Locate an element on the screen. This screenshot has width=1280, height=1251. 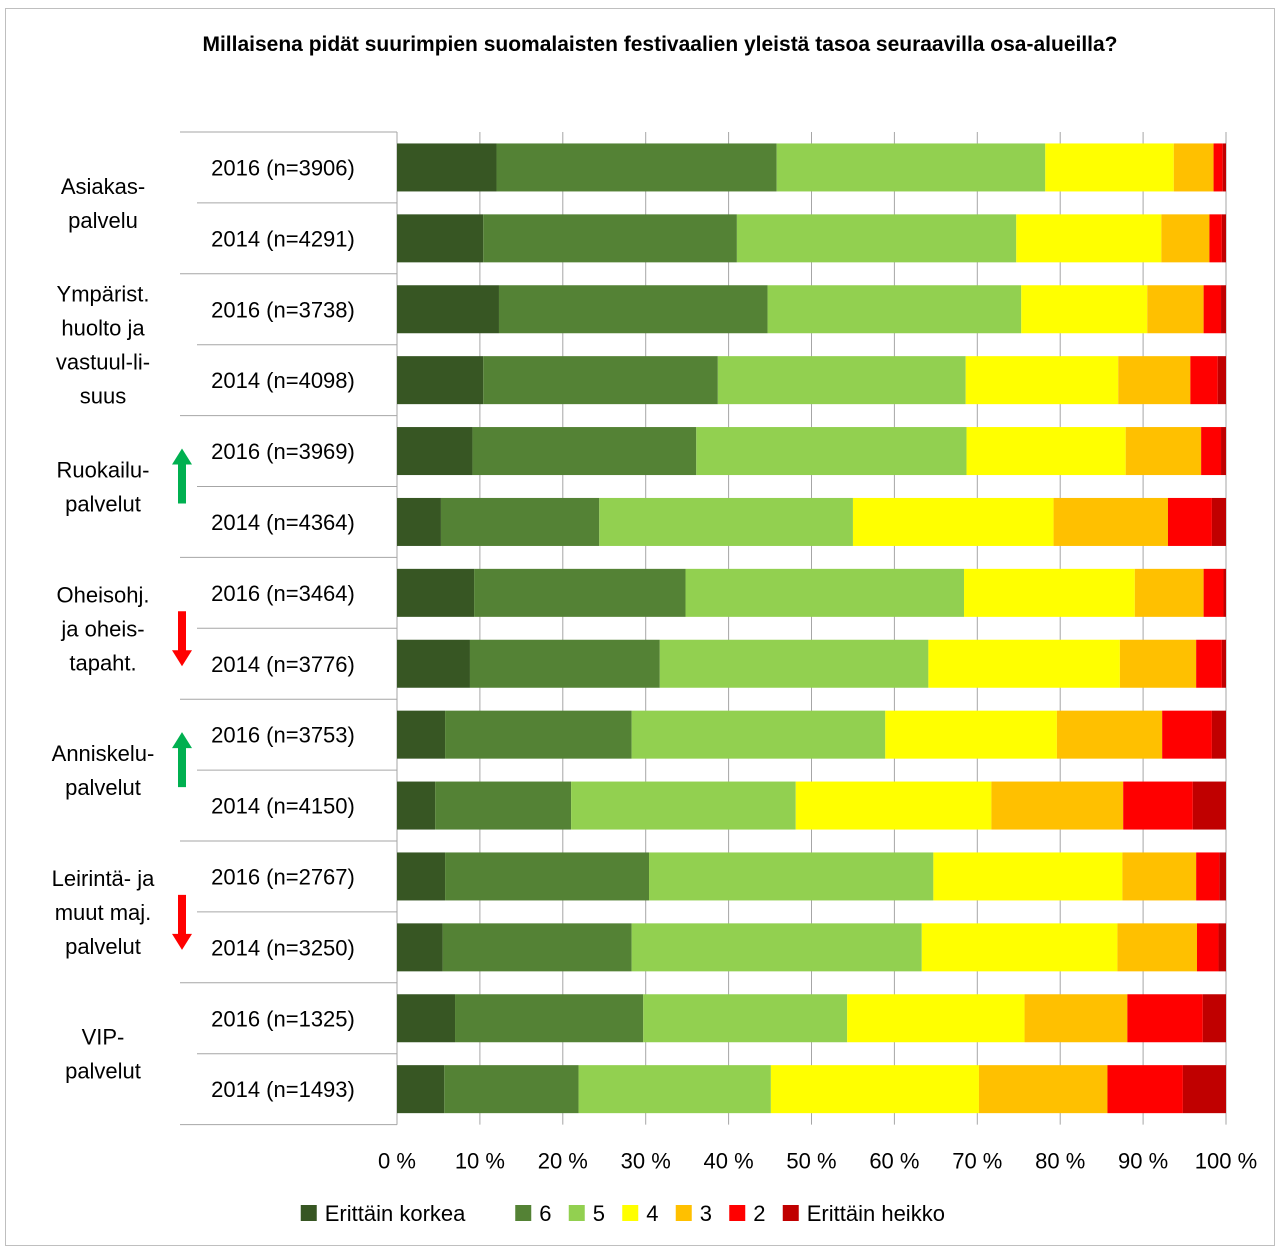
x-tick-label: 70 % is located at coordinates (977, 1161).